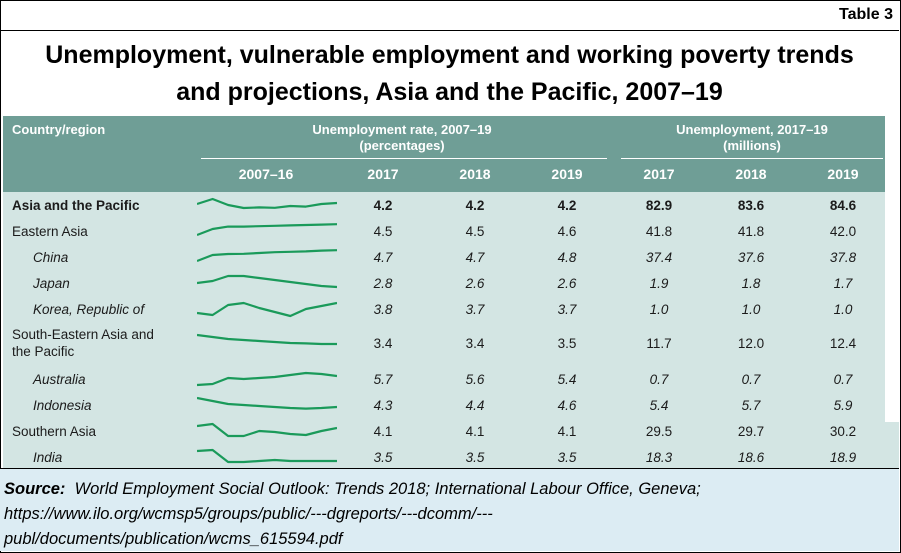 This screenshot has width=901, height=553. Describe the element at coordinates (659, 405) in the screenshot. I see `row-millions-2017: 5.4` at that location.